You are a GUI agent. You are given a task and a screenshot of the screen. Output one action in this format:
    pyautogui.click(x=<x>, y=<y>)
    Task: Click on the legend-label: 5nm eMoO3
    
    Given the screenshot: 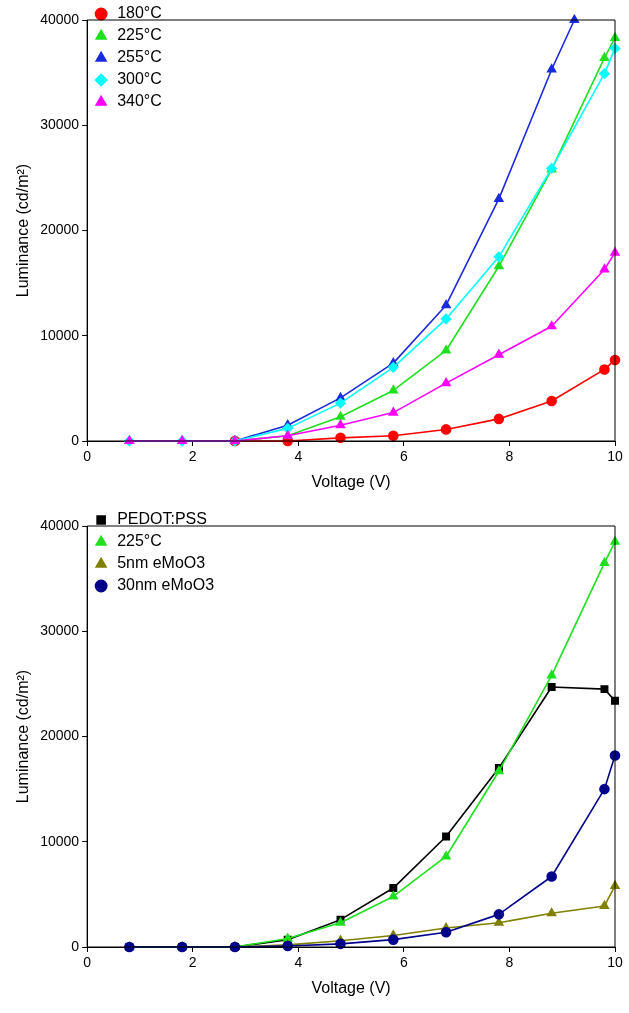 What is the action you would take?
    pyautogui.click(x=161, y=563)
    